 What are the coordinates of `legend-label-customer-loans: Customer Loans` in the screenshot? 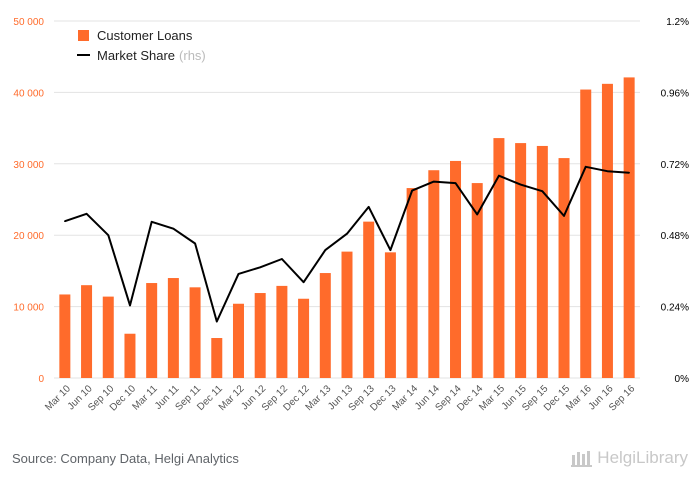 It's located at (145, 35).